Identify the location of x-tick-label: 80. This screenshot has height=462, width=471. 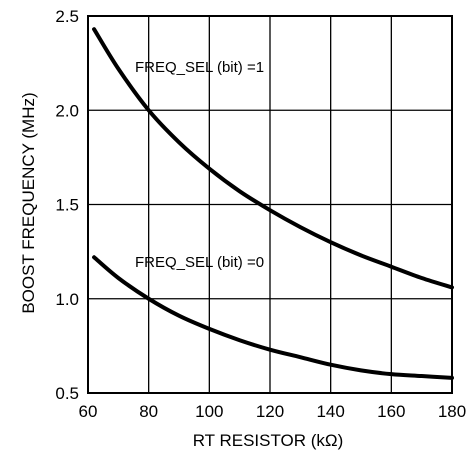
(148, 411).